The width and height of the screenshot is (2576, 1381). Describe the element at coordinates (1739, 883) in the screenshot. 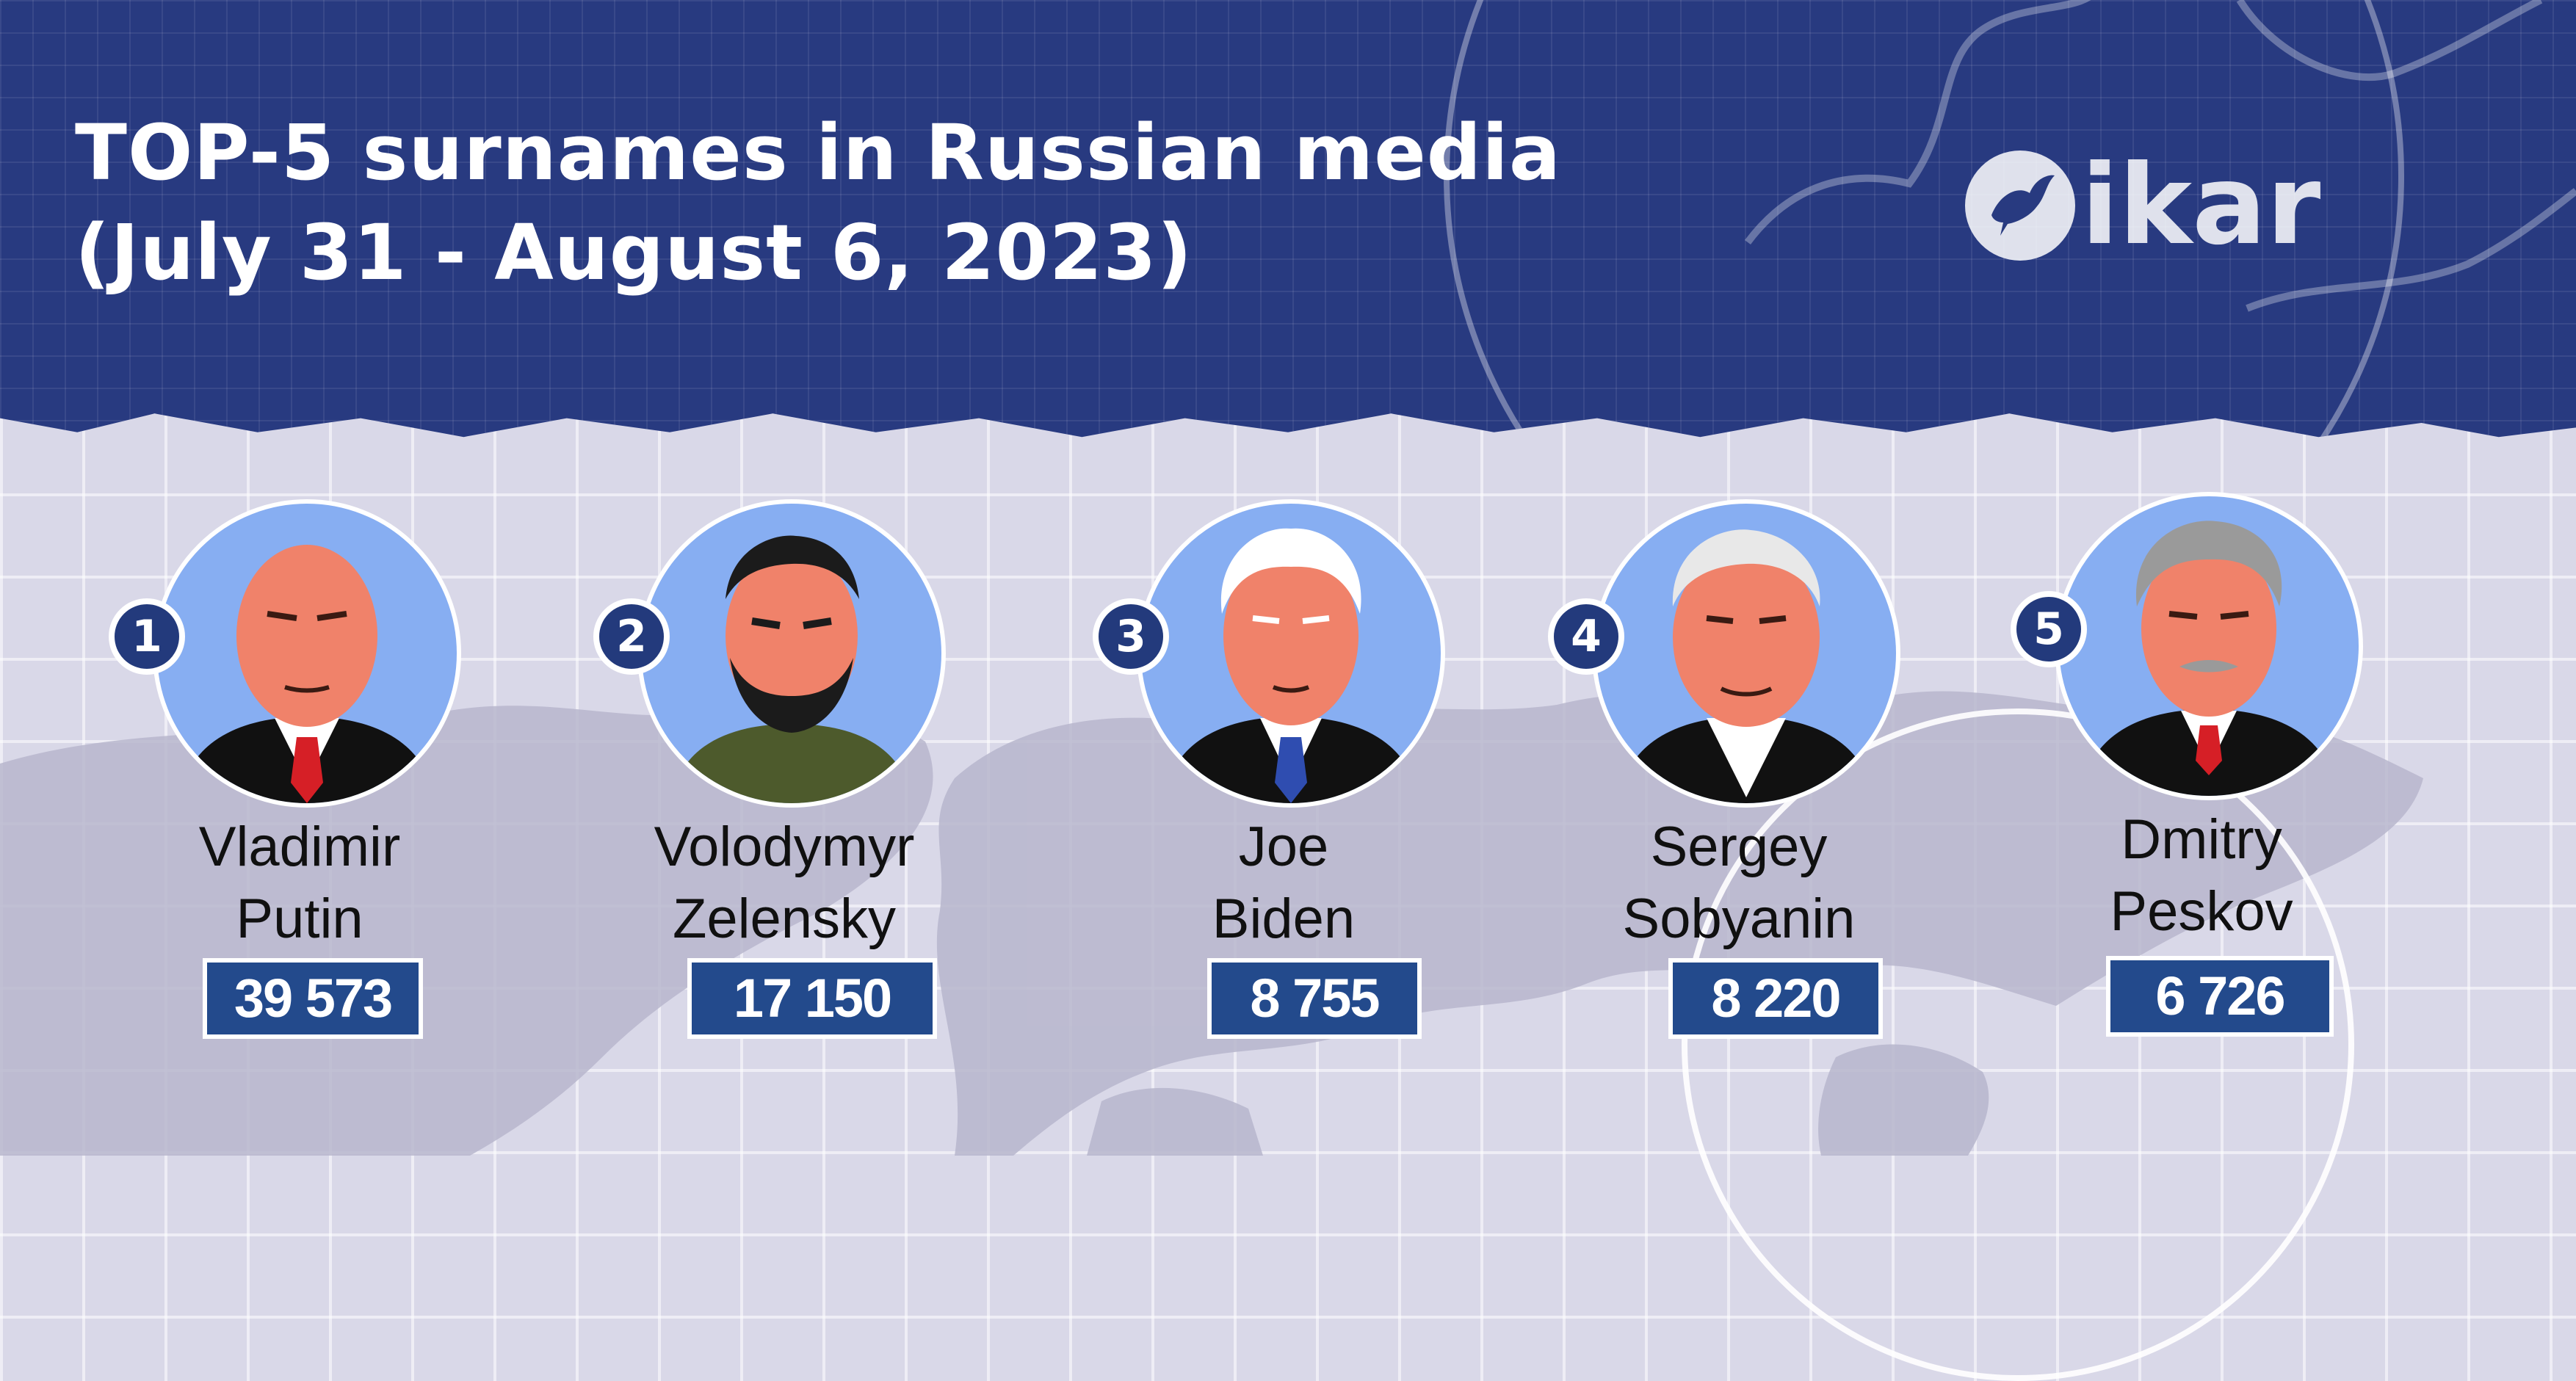

I see `person-name: Sergey Sobyanin` at that location.